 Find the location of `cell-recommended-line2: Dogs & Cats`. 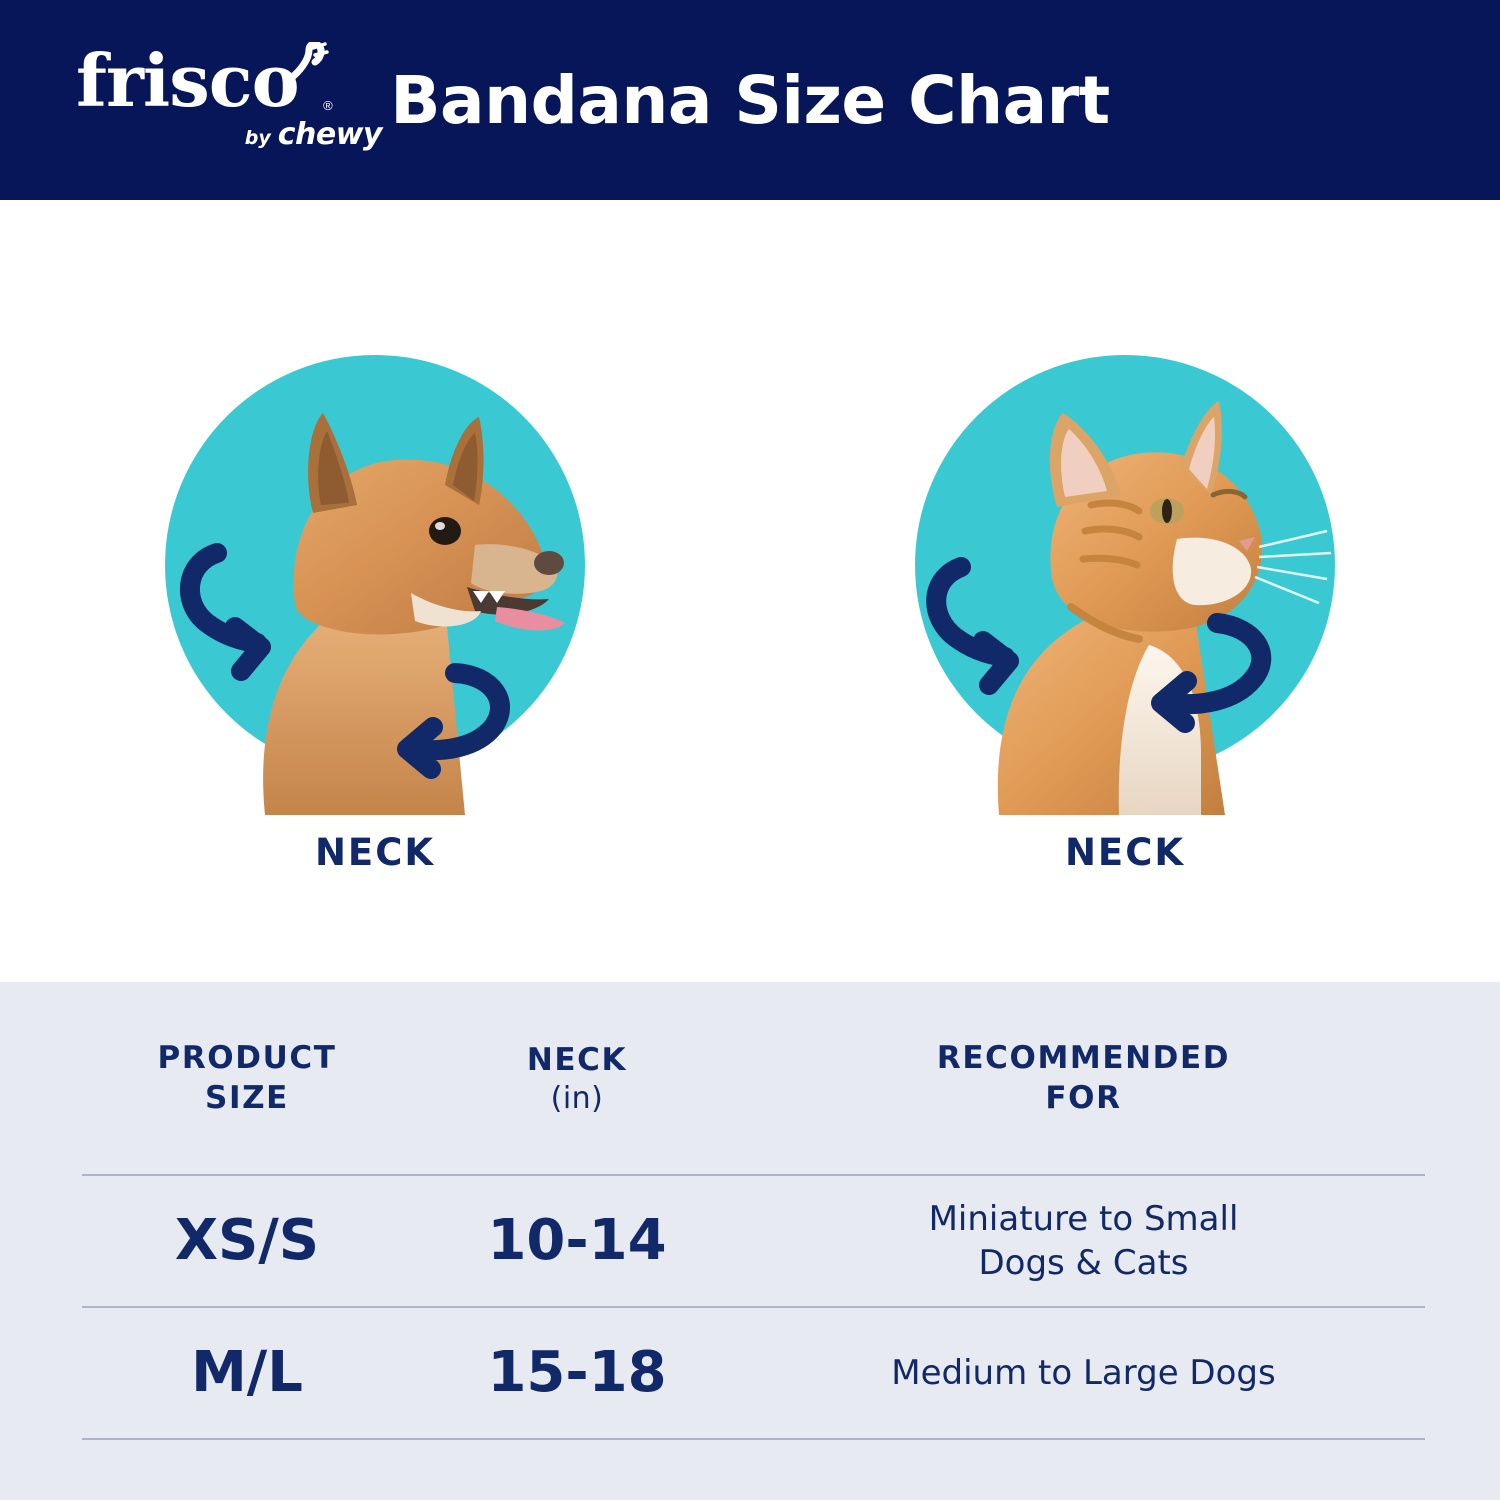

cell-recommended-line2: Dogs & Cats is located at coordinates (1083, 1263).